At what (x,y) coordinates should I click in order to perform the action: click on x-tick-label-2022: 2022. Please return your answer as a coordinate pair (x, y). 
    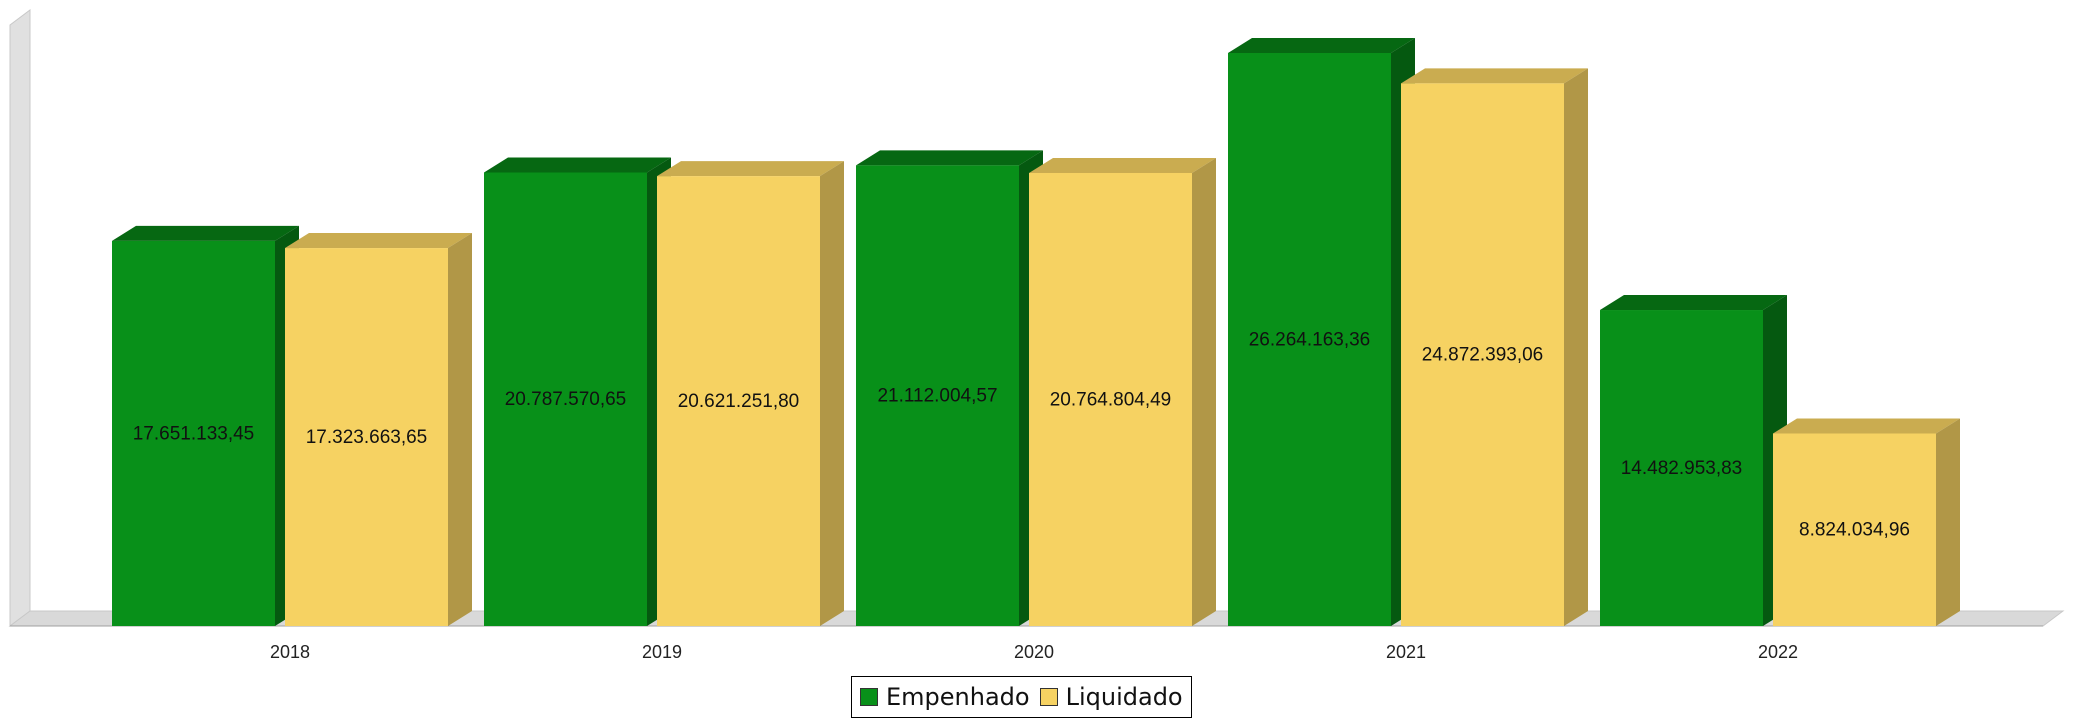
    Looking at the image, I should click on (1778, 652).